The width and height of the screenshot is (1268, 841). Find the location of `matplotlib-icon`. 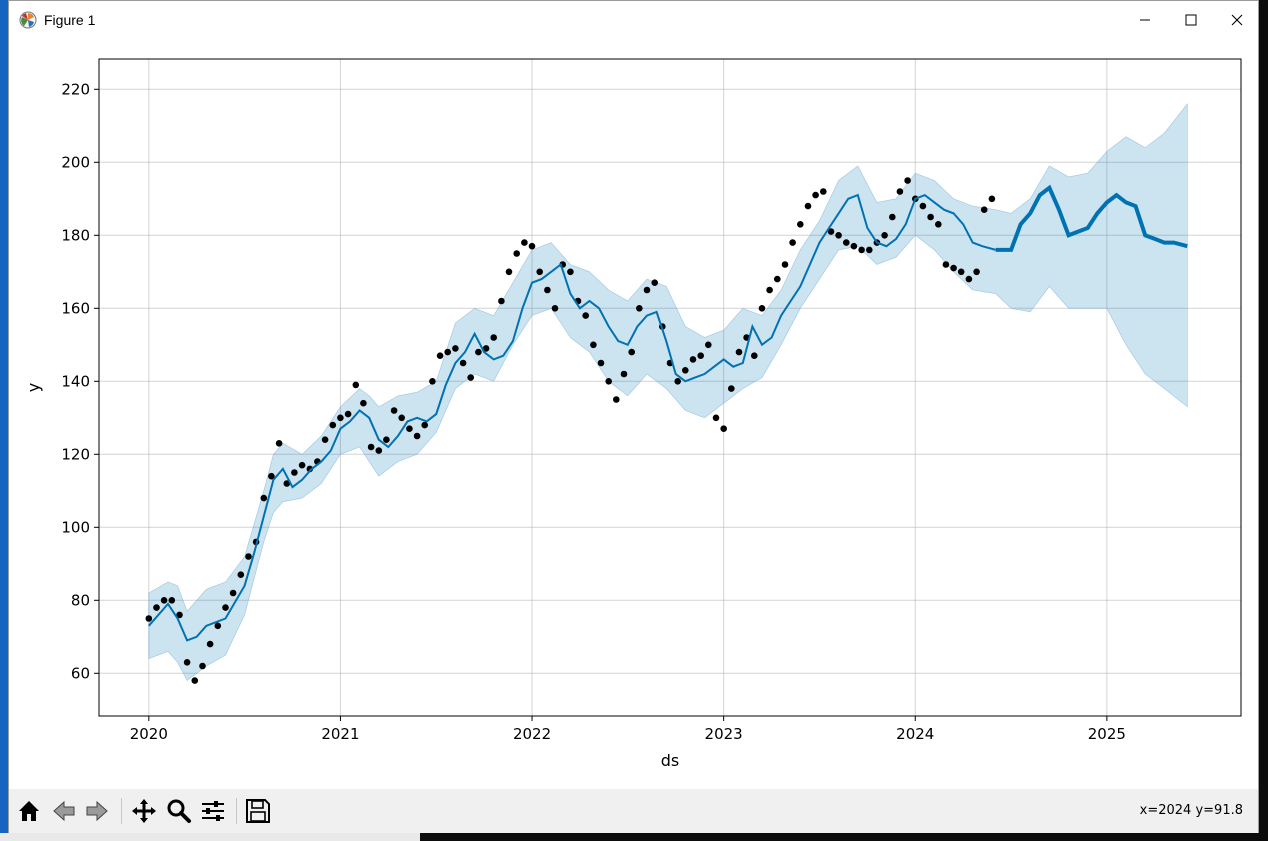

matplotlib-icon is located at coordinates (28, 20).